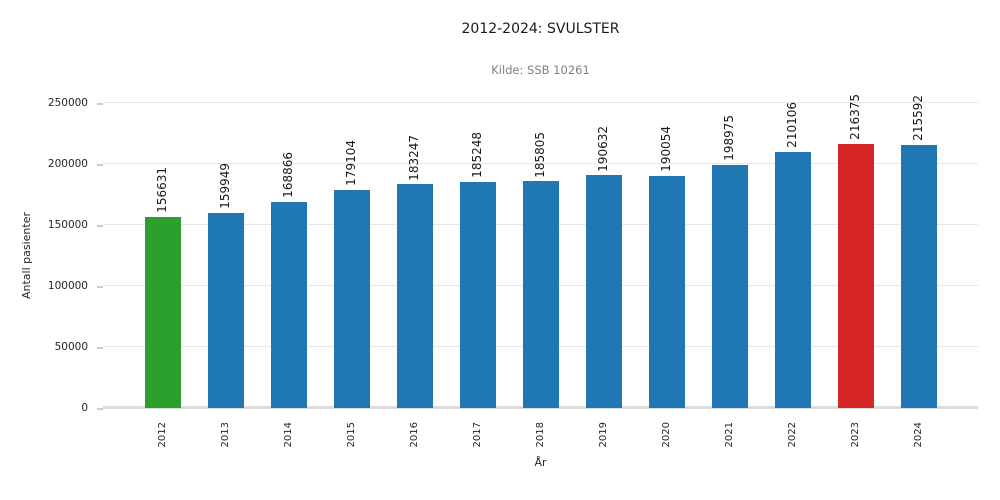 Image resolution: width=1000 pixels, height=500 pixels. I want to click on bar-value-label: 156631, so click(162, 190).